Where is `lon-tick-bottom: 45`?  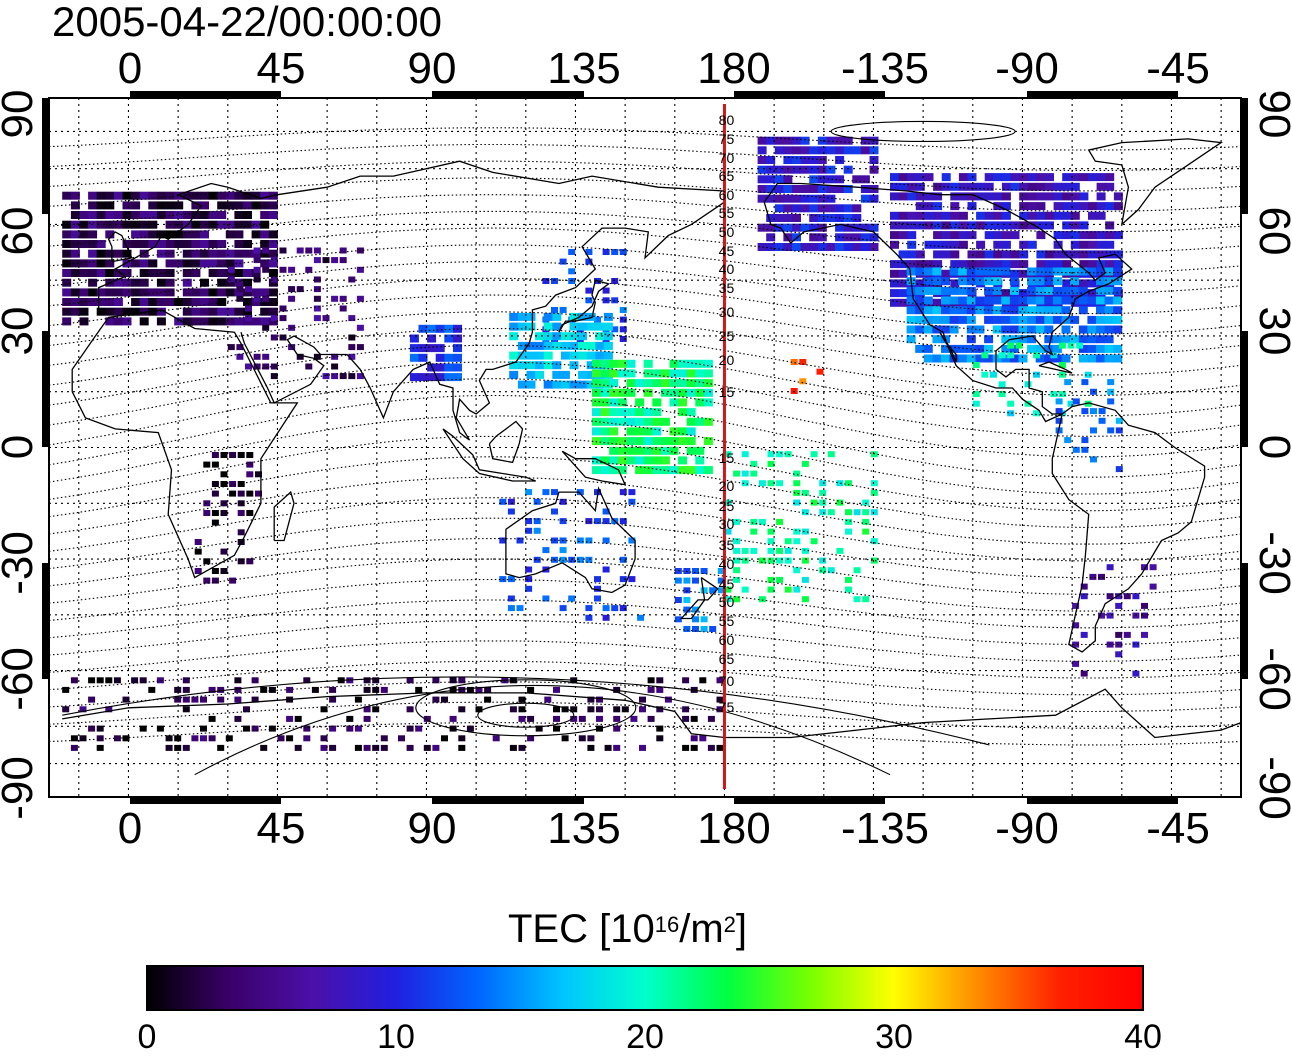
lon-tick-bottom: 45 is located at coordinates (281, 828).